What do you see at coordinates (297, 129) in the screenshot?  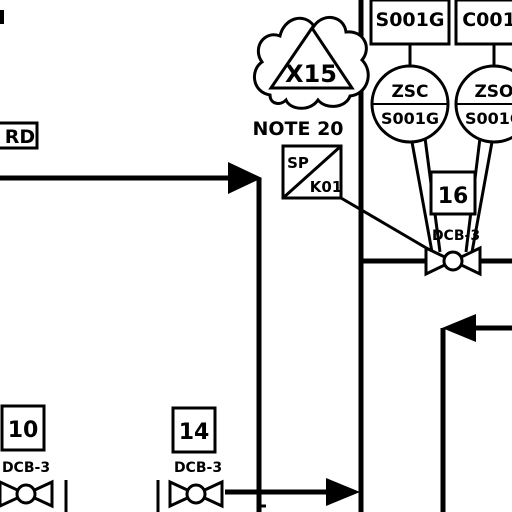 I see `note-label: NOTE 20` at bounding box center [297, 129].